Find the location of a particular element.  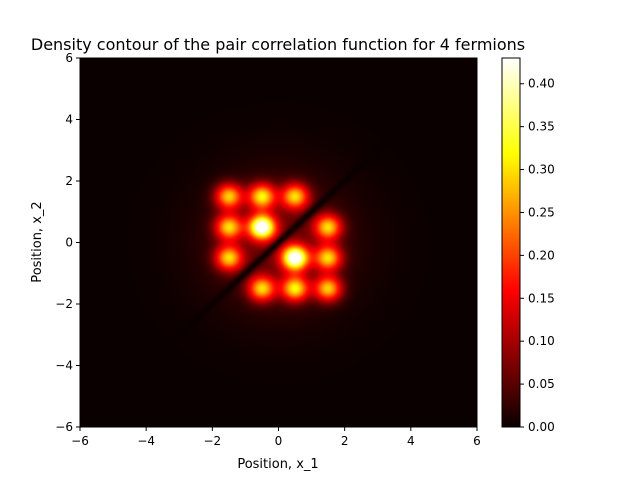

colorbar-ticks: 0.00 0.05 0.10 0.15 0.20 0.25 0.30 0.35 0.40 is located at coordinates (537, 255).